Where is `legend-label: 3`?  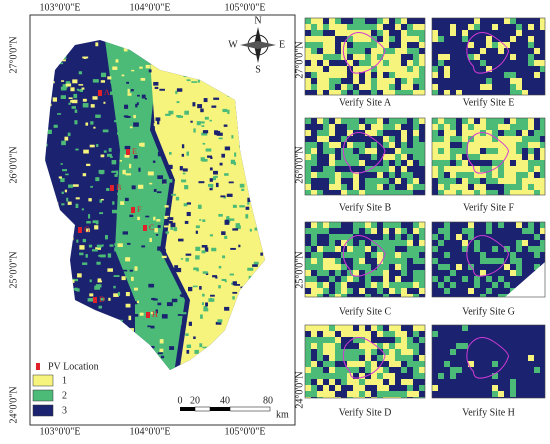
legend-label: 3 is located at coordinates (64, 410).